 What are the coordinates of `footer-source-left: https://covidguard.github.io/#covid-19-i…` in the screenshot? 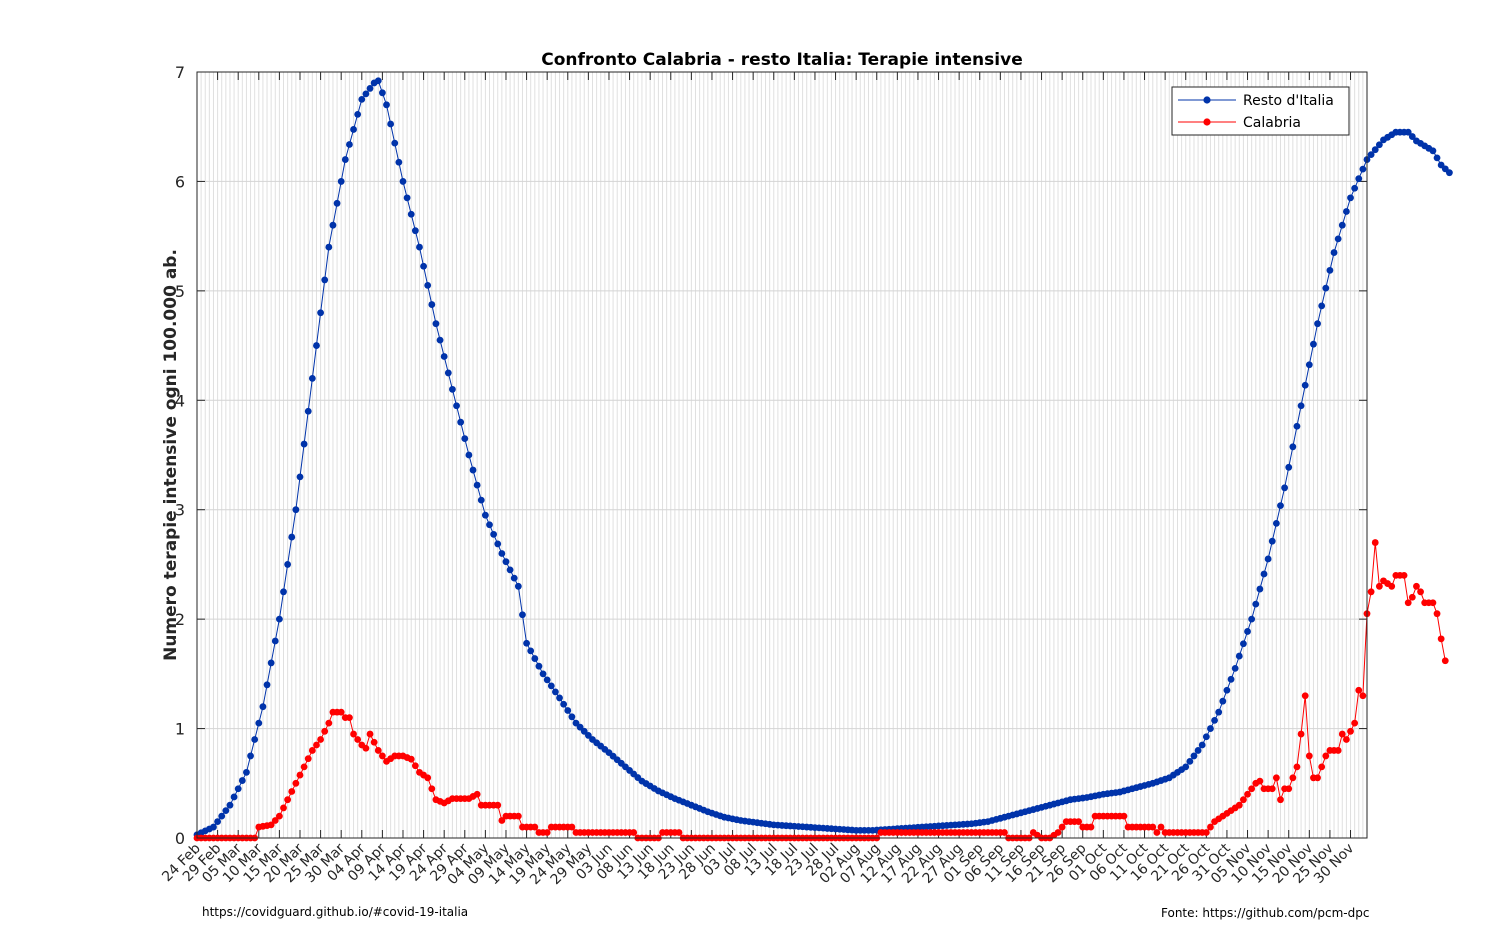 It's located at (335, 912).